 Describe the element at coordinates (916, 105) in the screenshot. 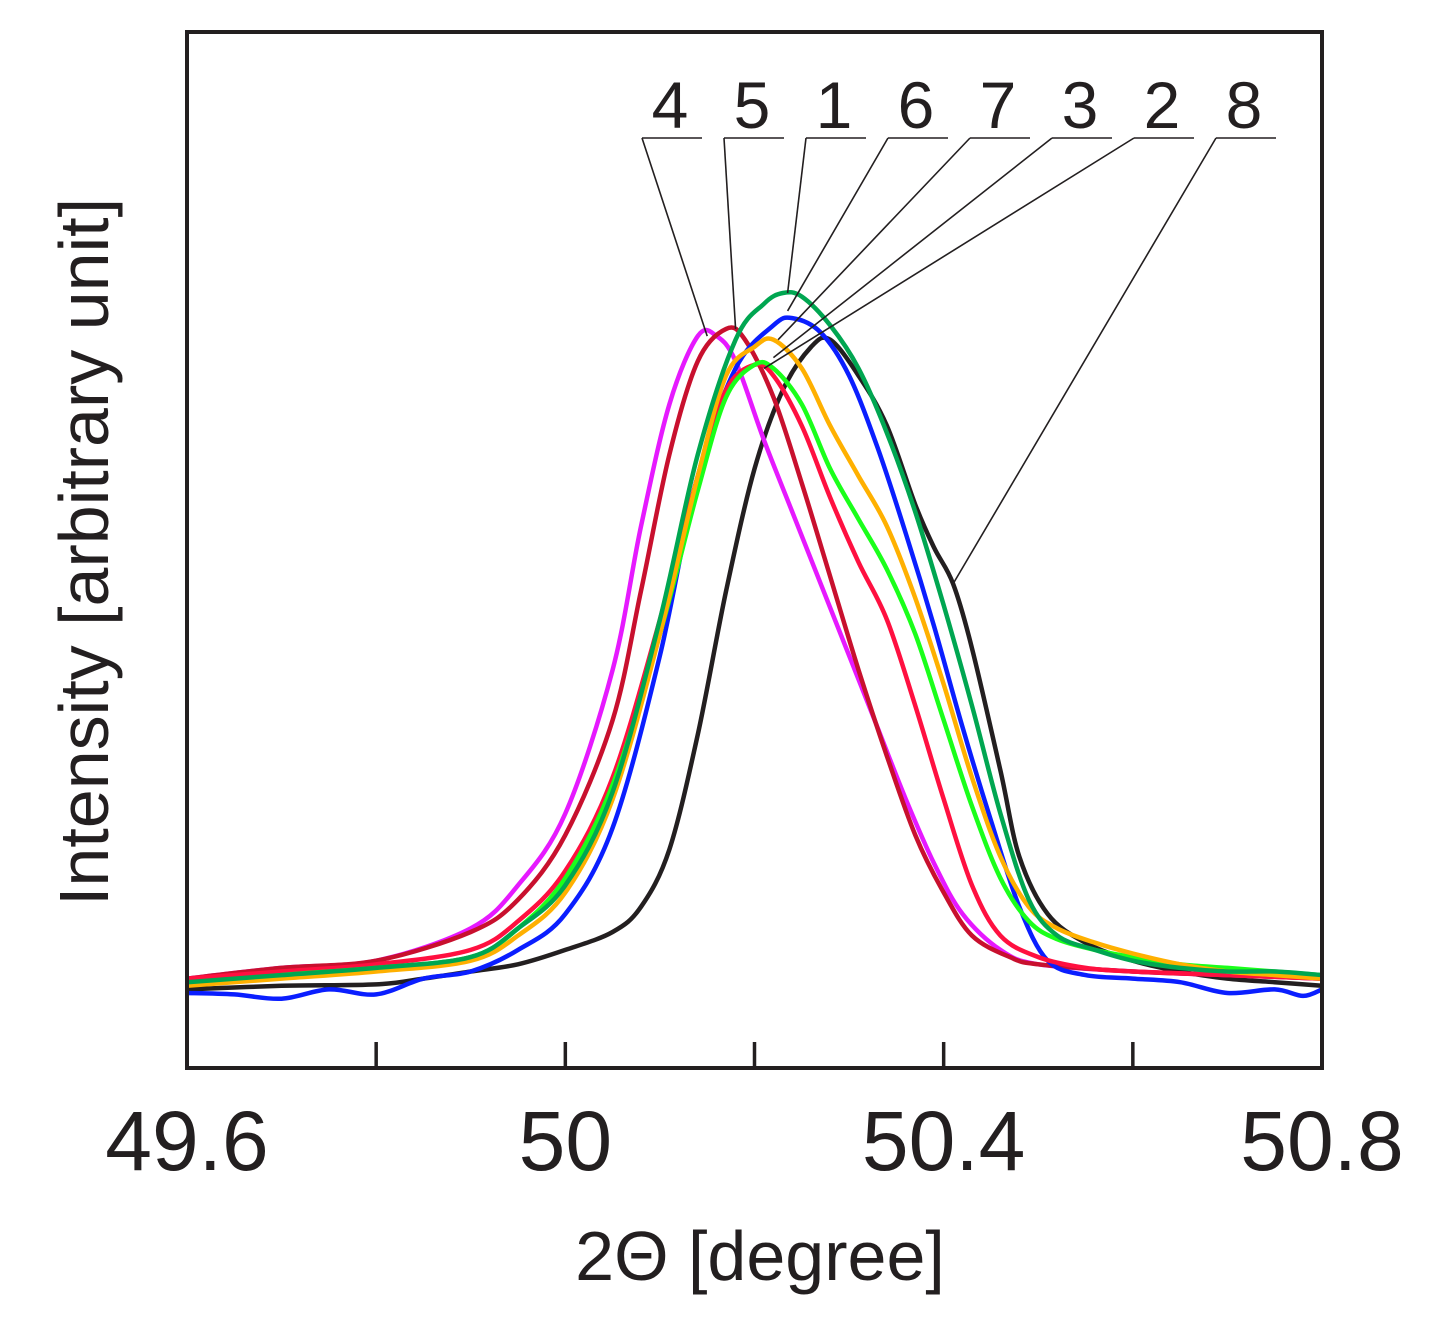

I see `series-label-6: 6` at that location.